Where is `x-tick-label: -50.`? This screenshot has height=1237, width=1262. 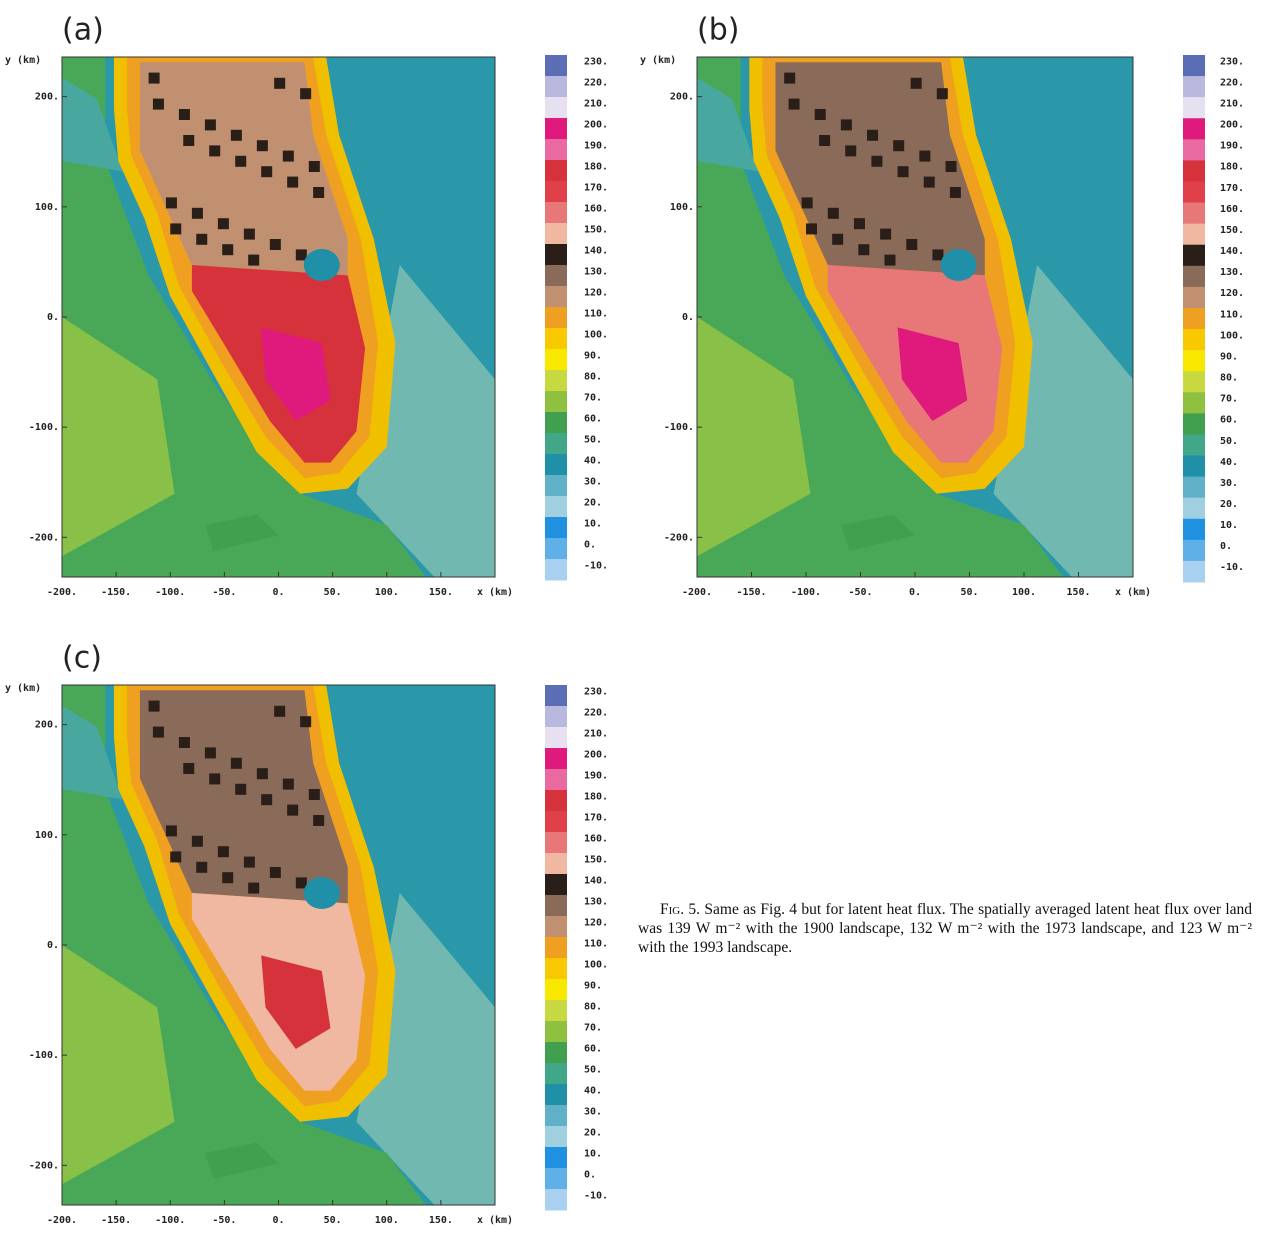
x-tick-label: -50. is located at coordinates (224, 592).